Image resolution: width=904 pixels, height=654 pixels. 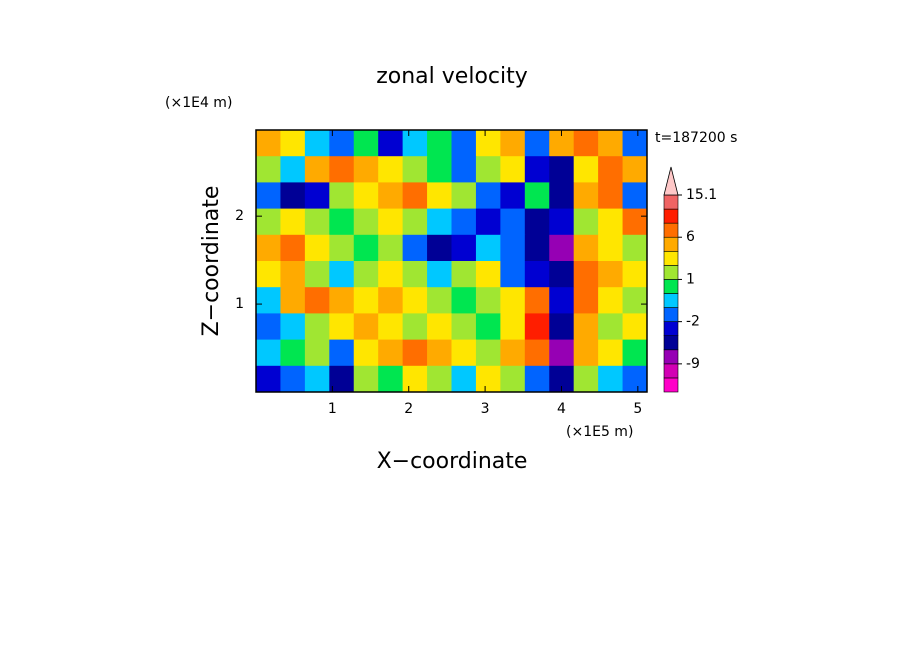 What do you see at coordinates (239, 216) in the screenshot?
I see `y-tick-label: 2` at bounding box center [239, 216].